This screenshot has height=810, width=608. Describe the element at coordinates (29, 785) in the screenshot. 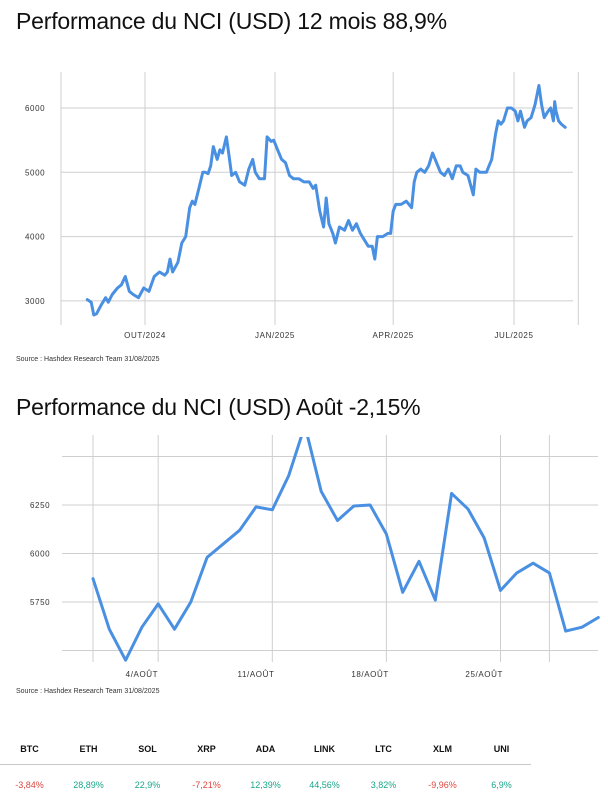

I see `asset-return-btc: -3,84%` at that location.